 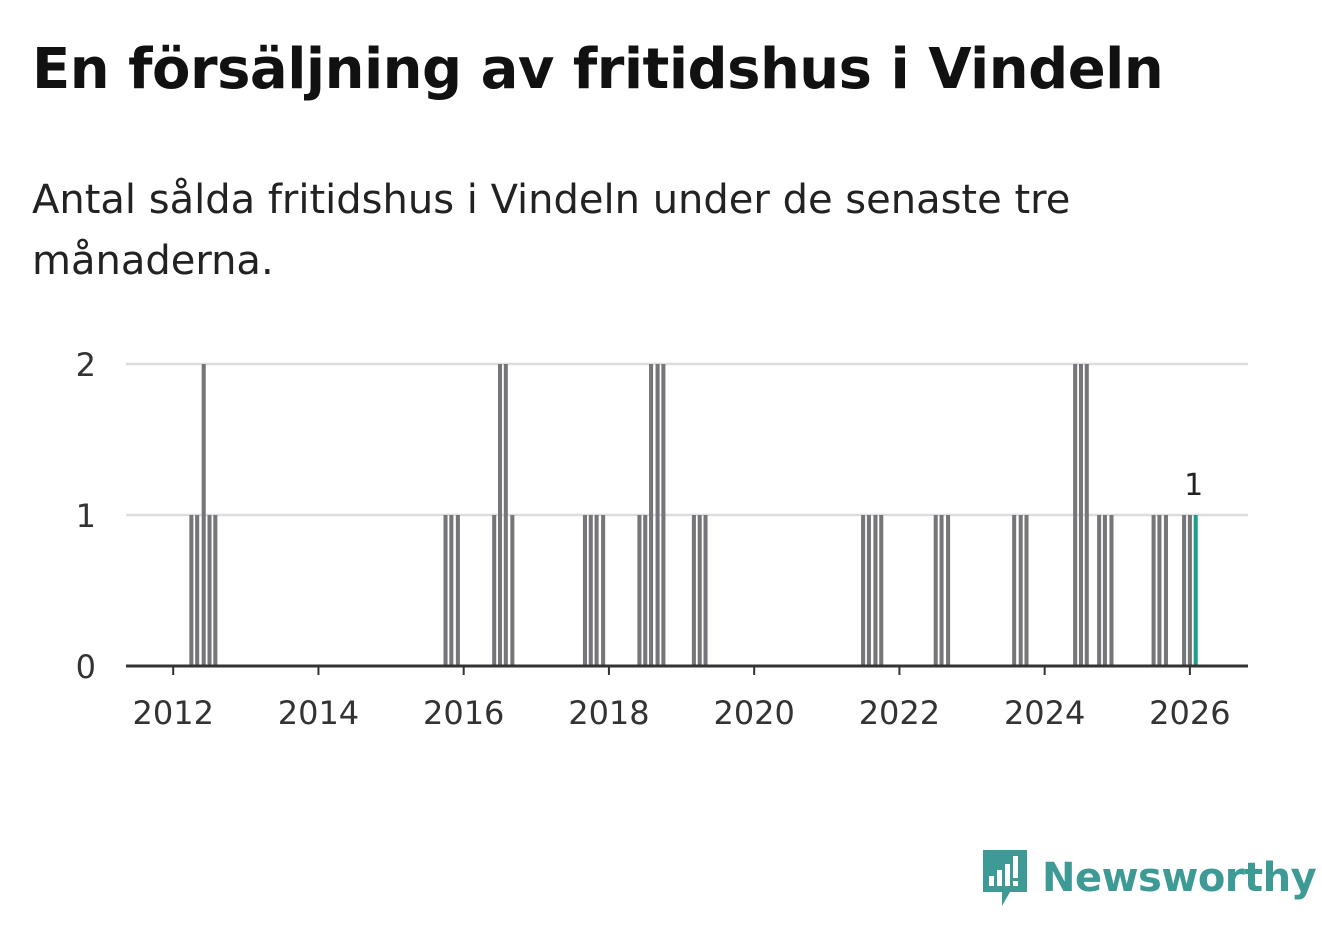 What do you see at coordinates (1005, 878) in the screenshot?
I see `newsworthy-icon` at bounding box center [1005, 878].